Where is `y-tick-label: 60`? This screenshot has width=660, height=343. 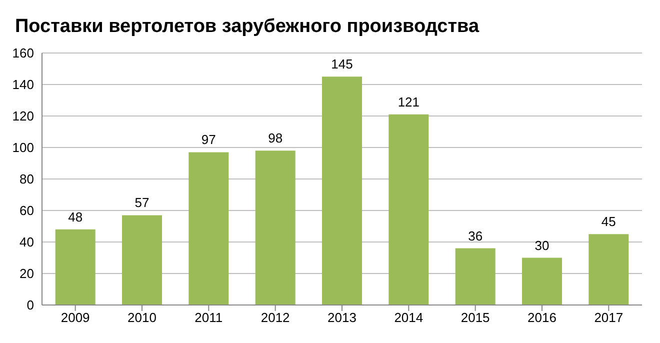
y-tick-label: 60 is located at coordinates (27, 210).